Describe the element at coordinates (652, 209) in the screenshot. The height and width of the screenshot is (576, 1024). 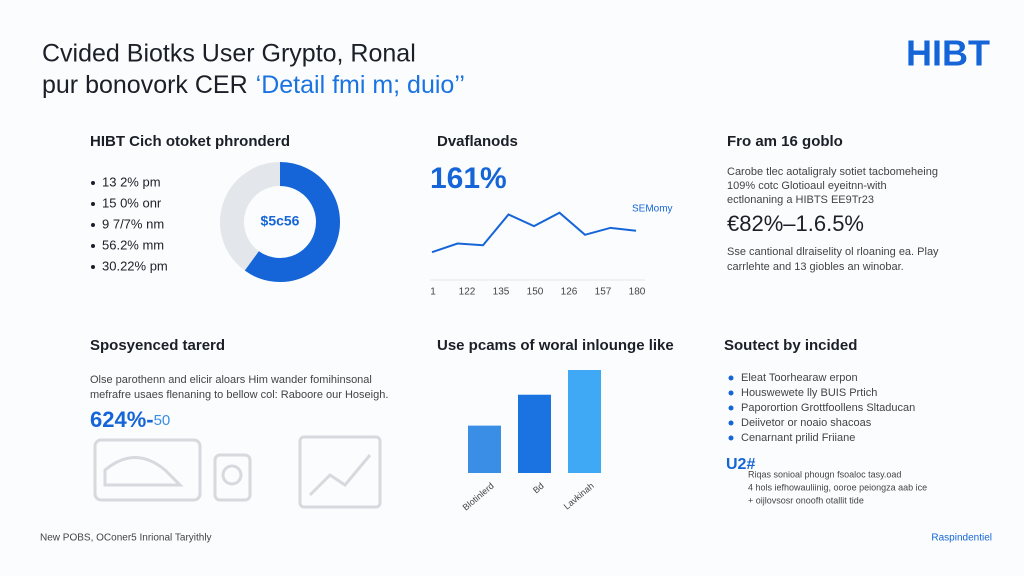
I see `series-label: SEMomy` at that location.